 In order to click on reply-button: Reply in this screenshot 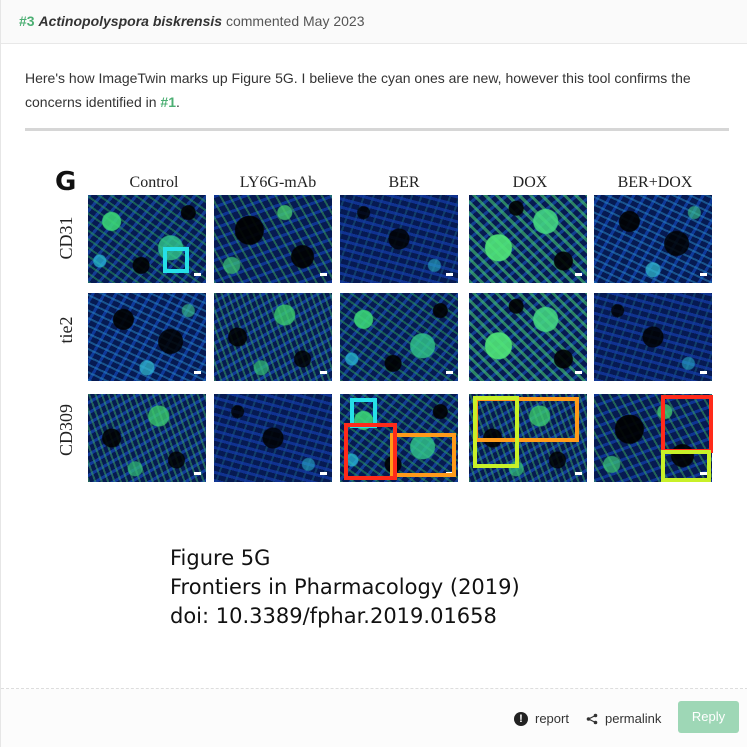, I will do `click(708, 717)`.